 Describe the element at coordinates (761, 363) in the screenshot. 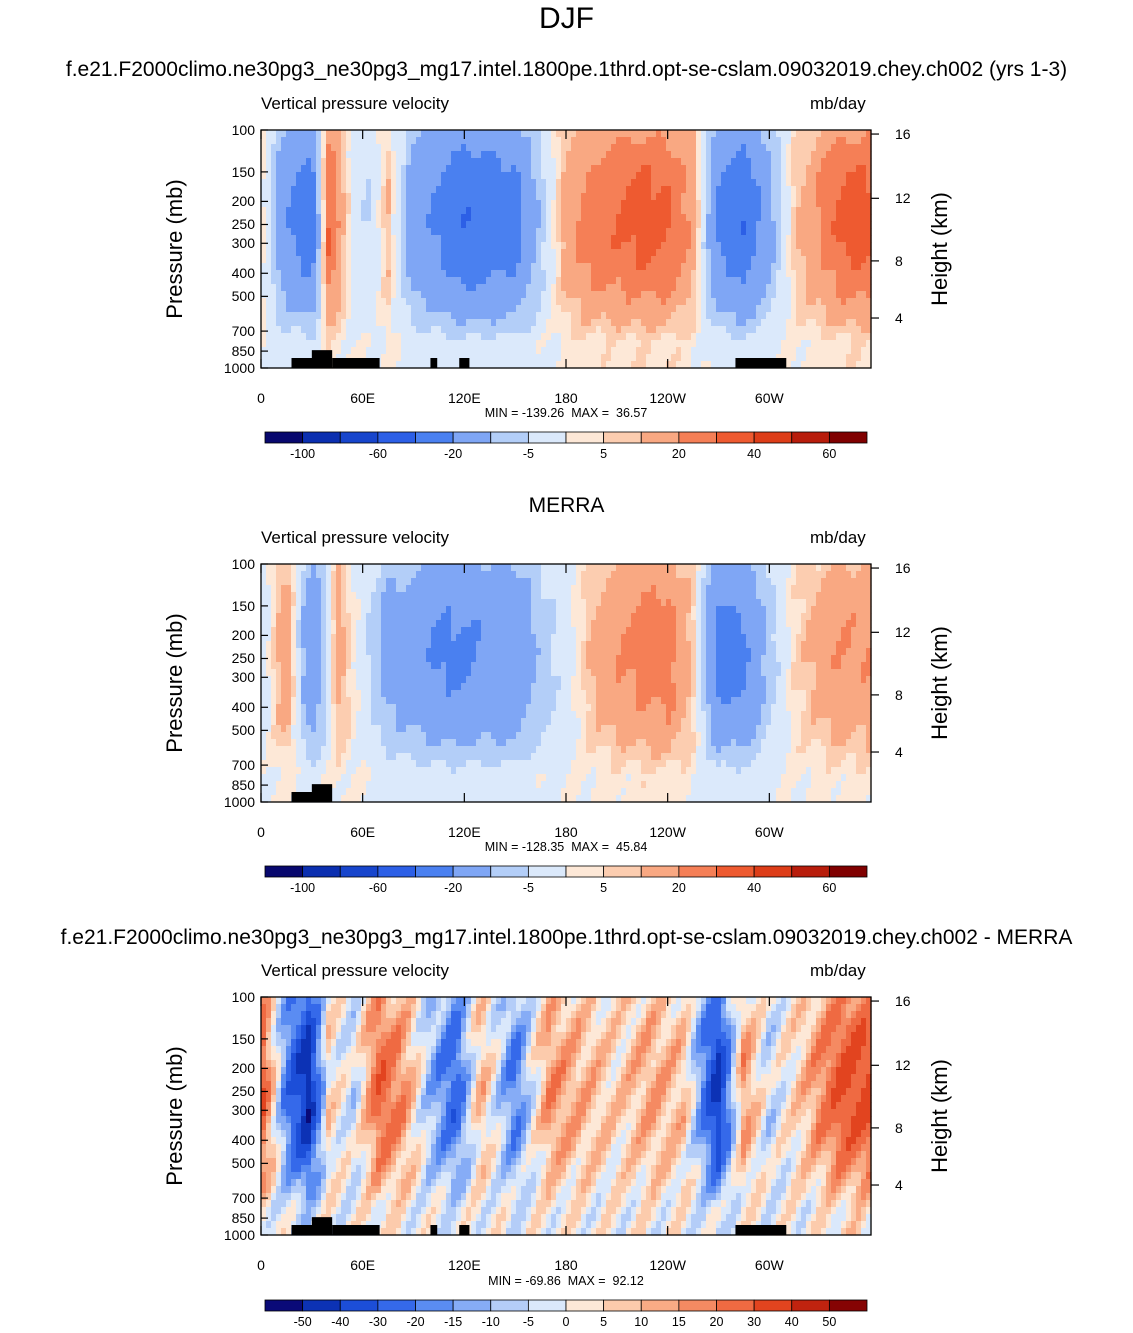

I see `topography-mask` at that location.